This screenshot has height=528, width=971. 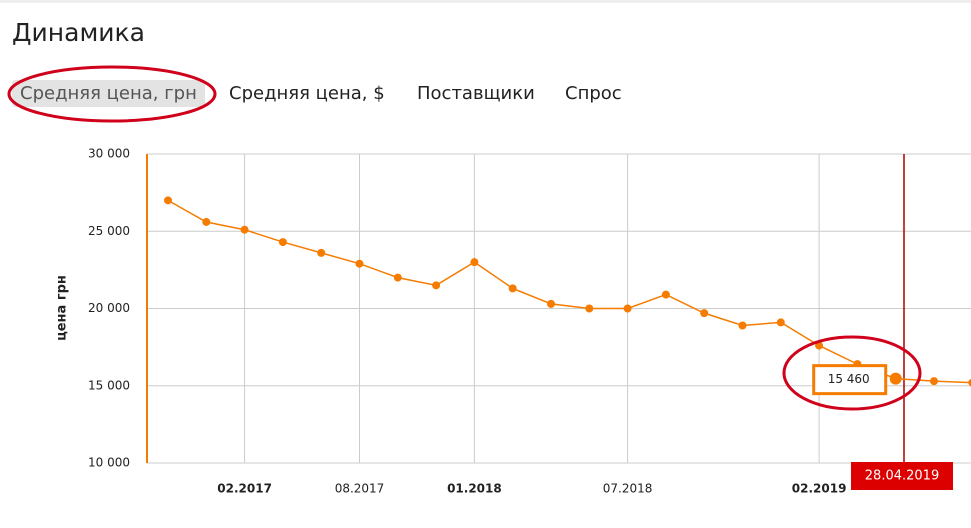 What do you see at coordinates (78, 32) in the screenshot?
I see `page-title: Динамика` at bounding box center [78, 32].